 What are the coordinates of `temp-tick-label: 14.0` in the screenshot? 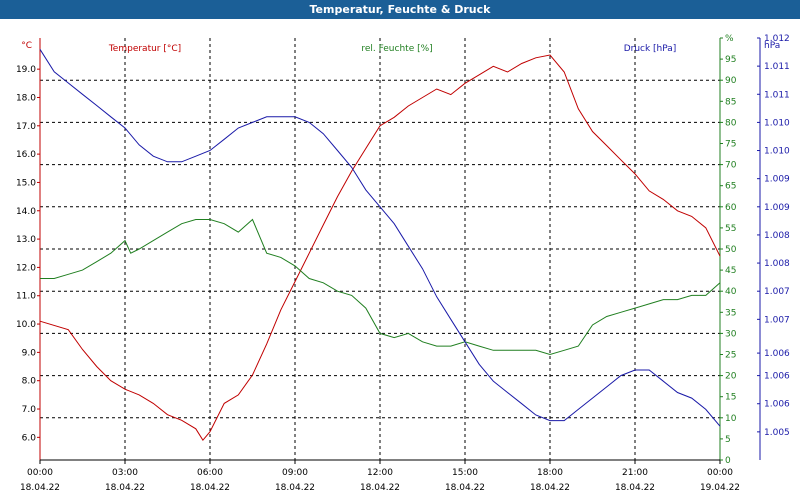 It's located at (26, 212).